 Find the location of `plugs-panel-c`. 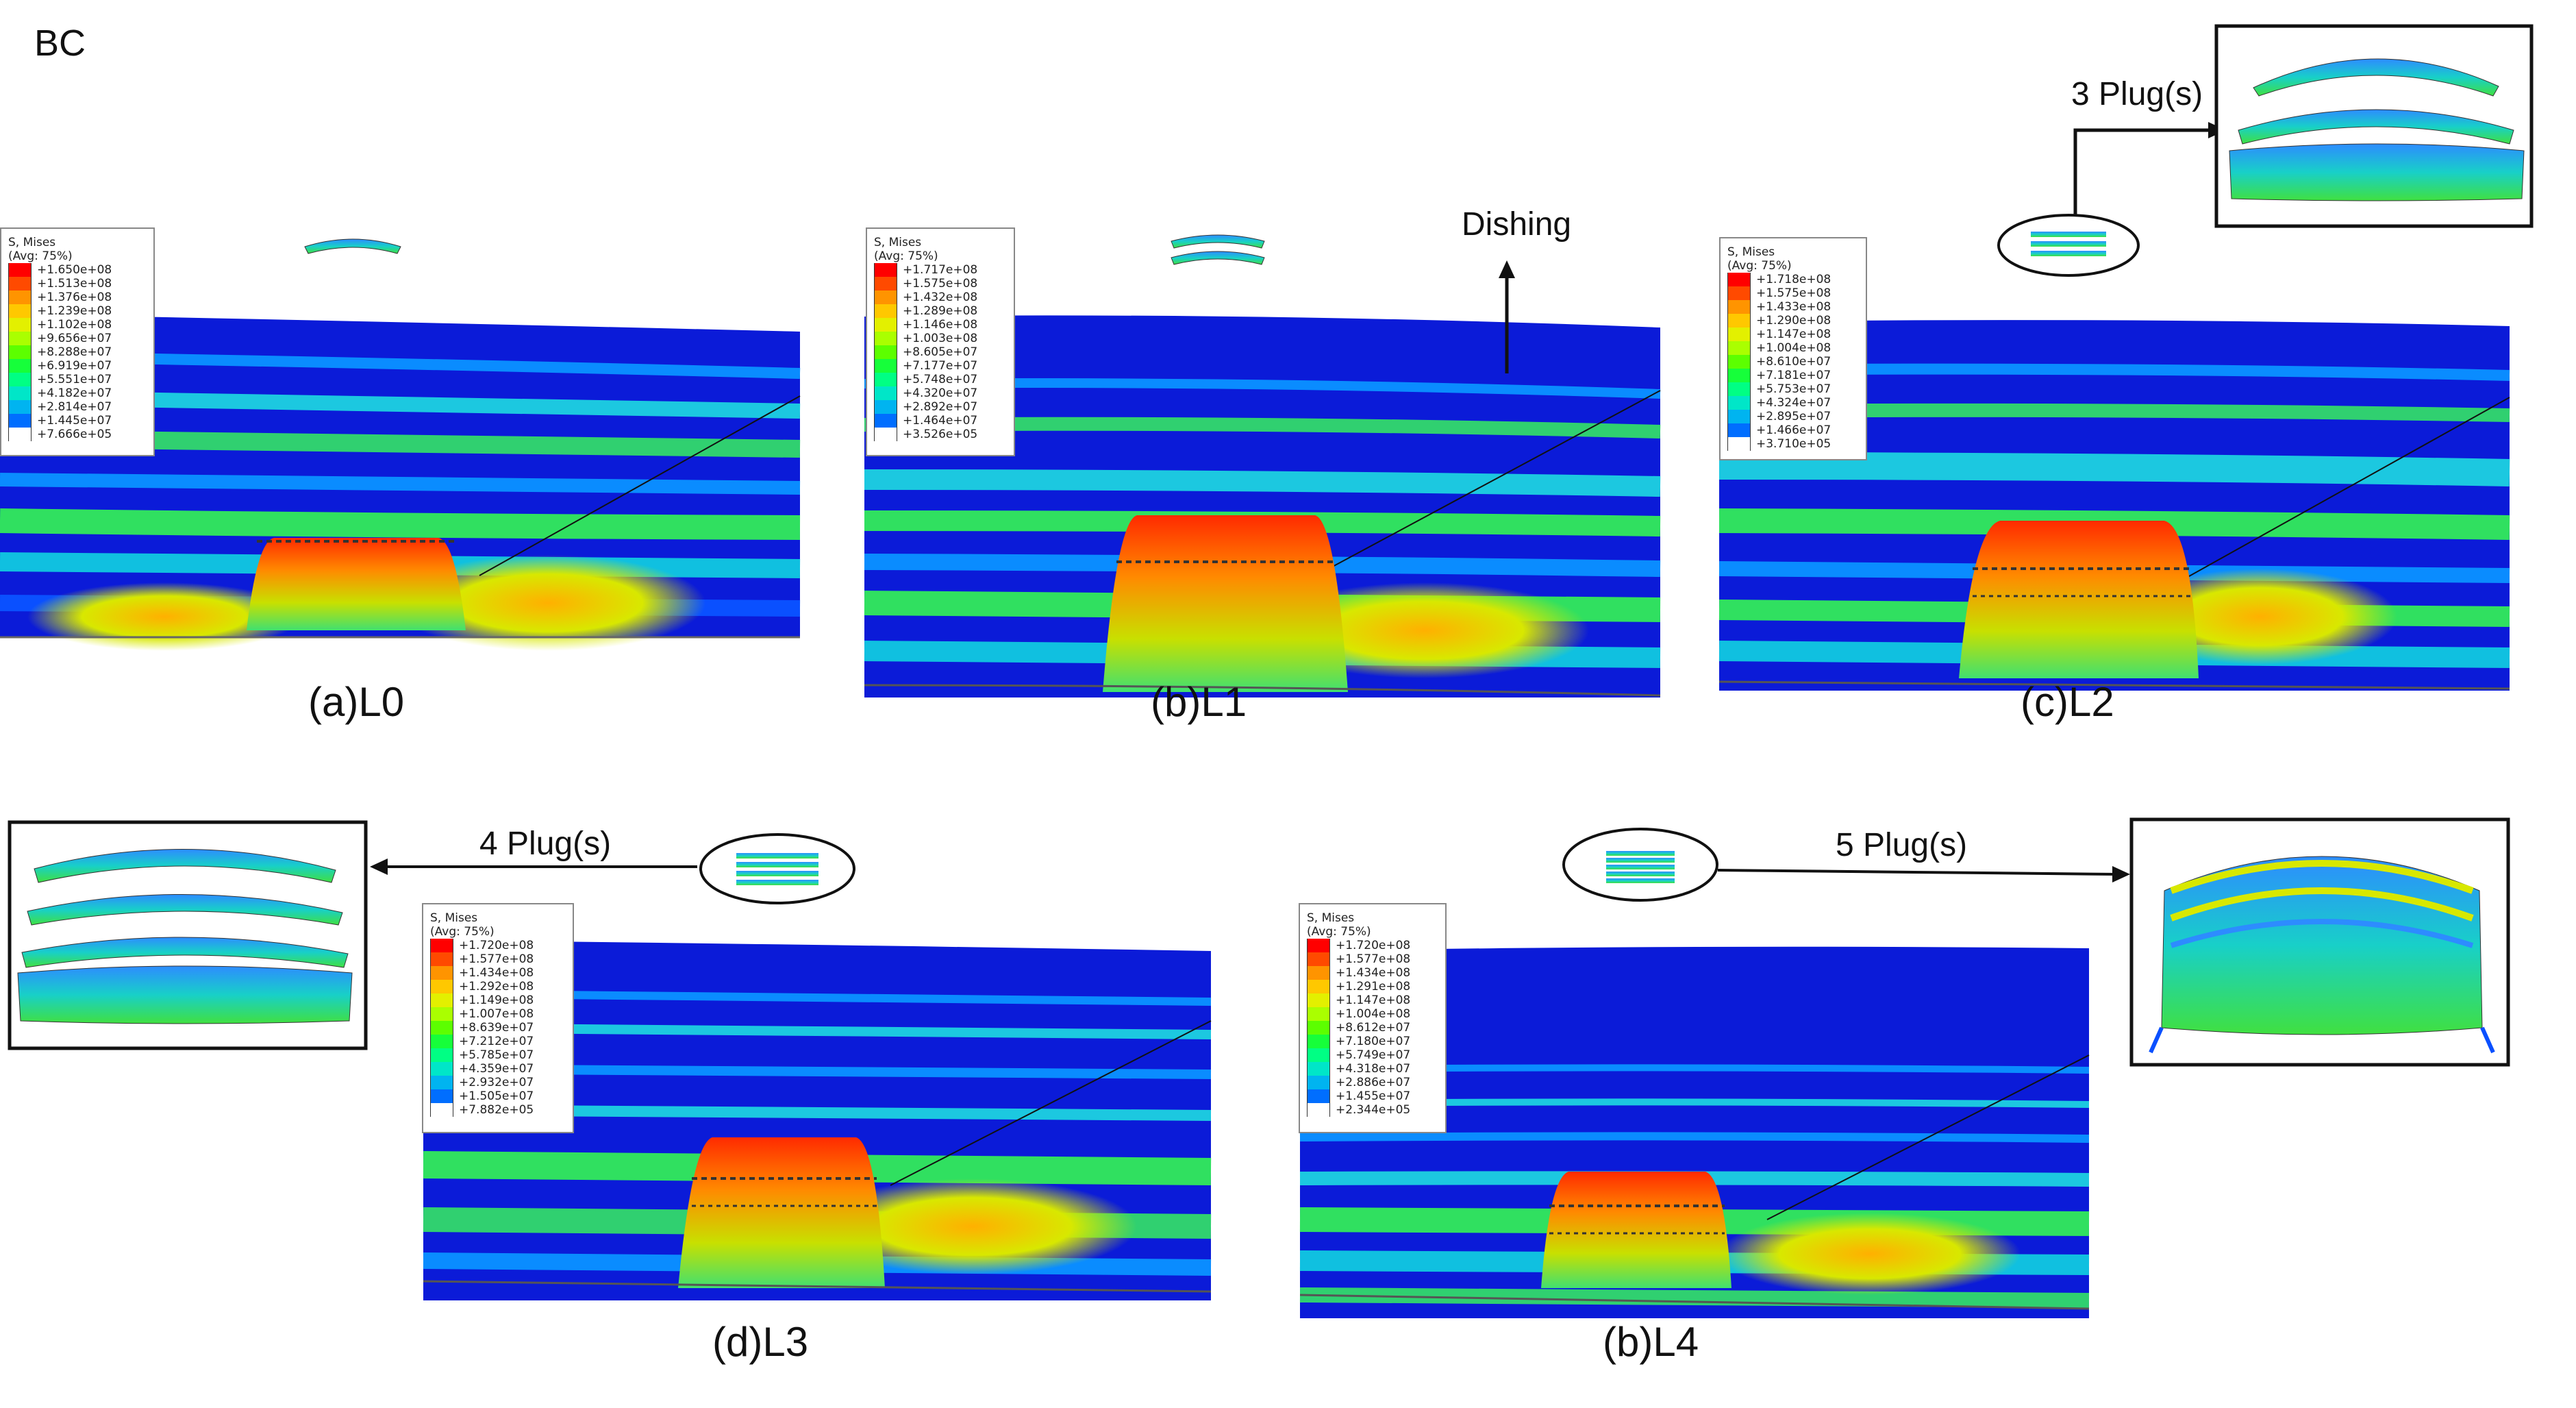

plugs-panel-c is located at coordinates (2265, 150).